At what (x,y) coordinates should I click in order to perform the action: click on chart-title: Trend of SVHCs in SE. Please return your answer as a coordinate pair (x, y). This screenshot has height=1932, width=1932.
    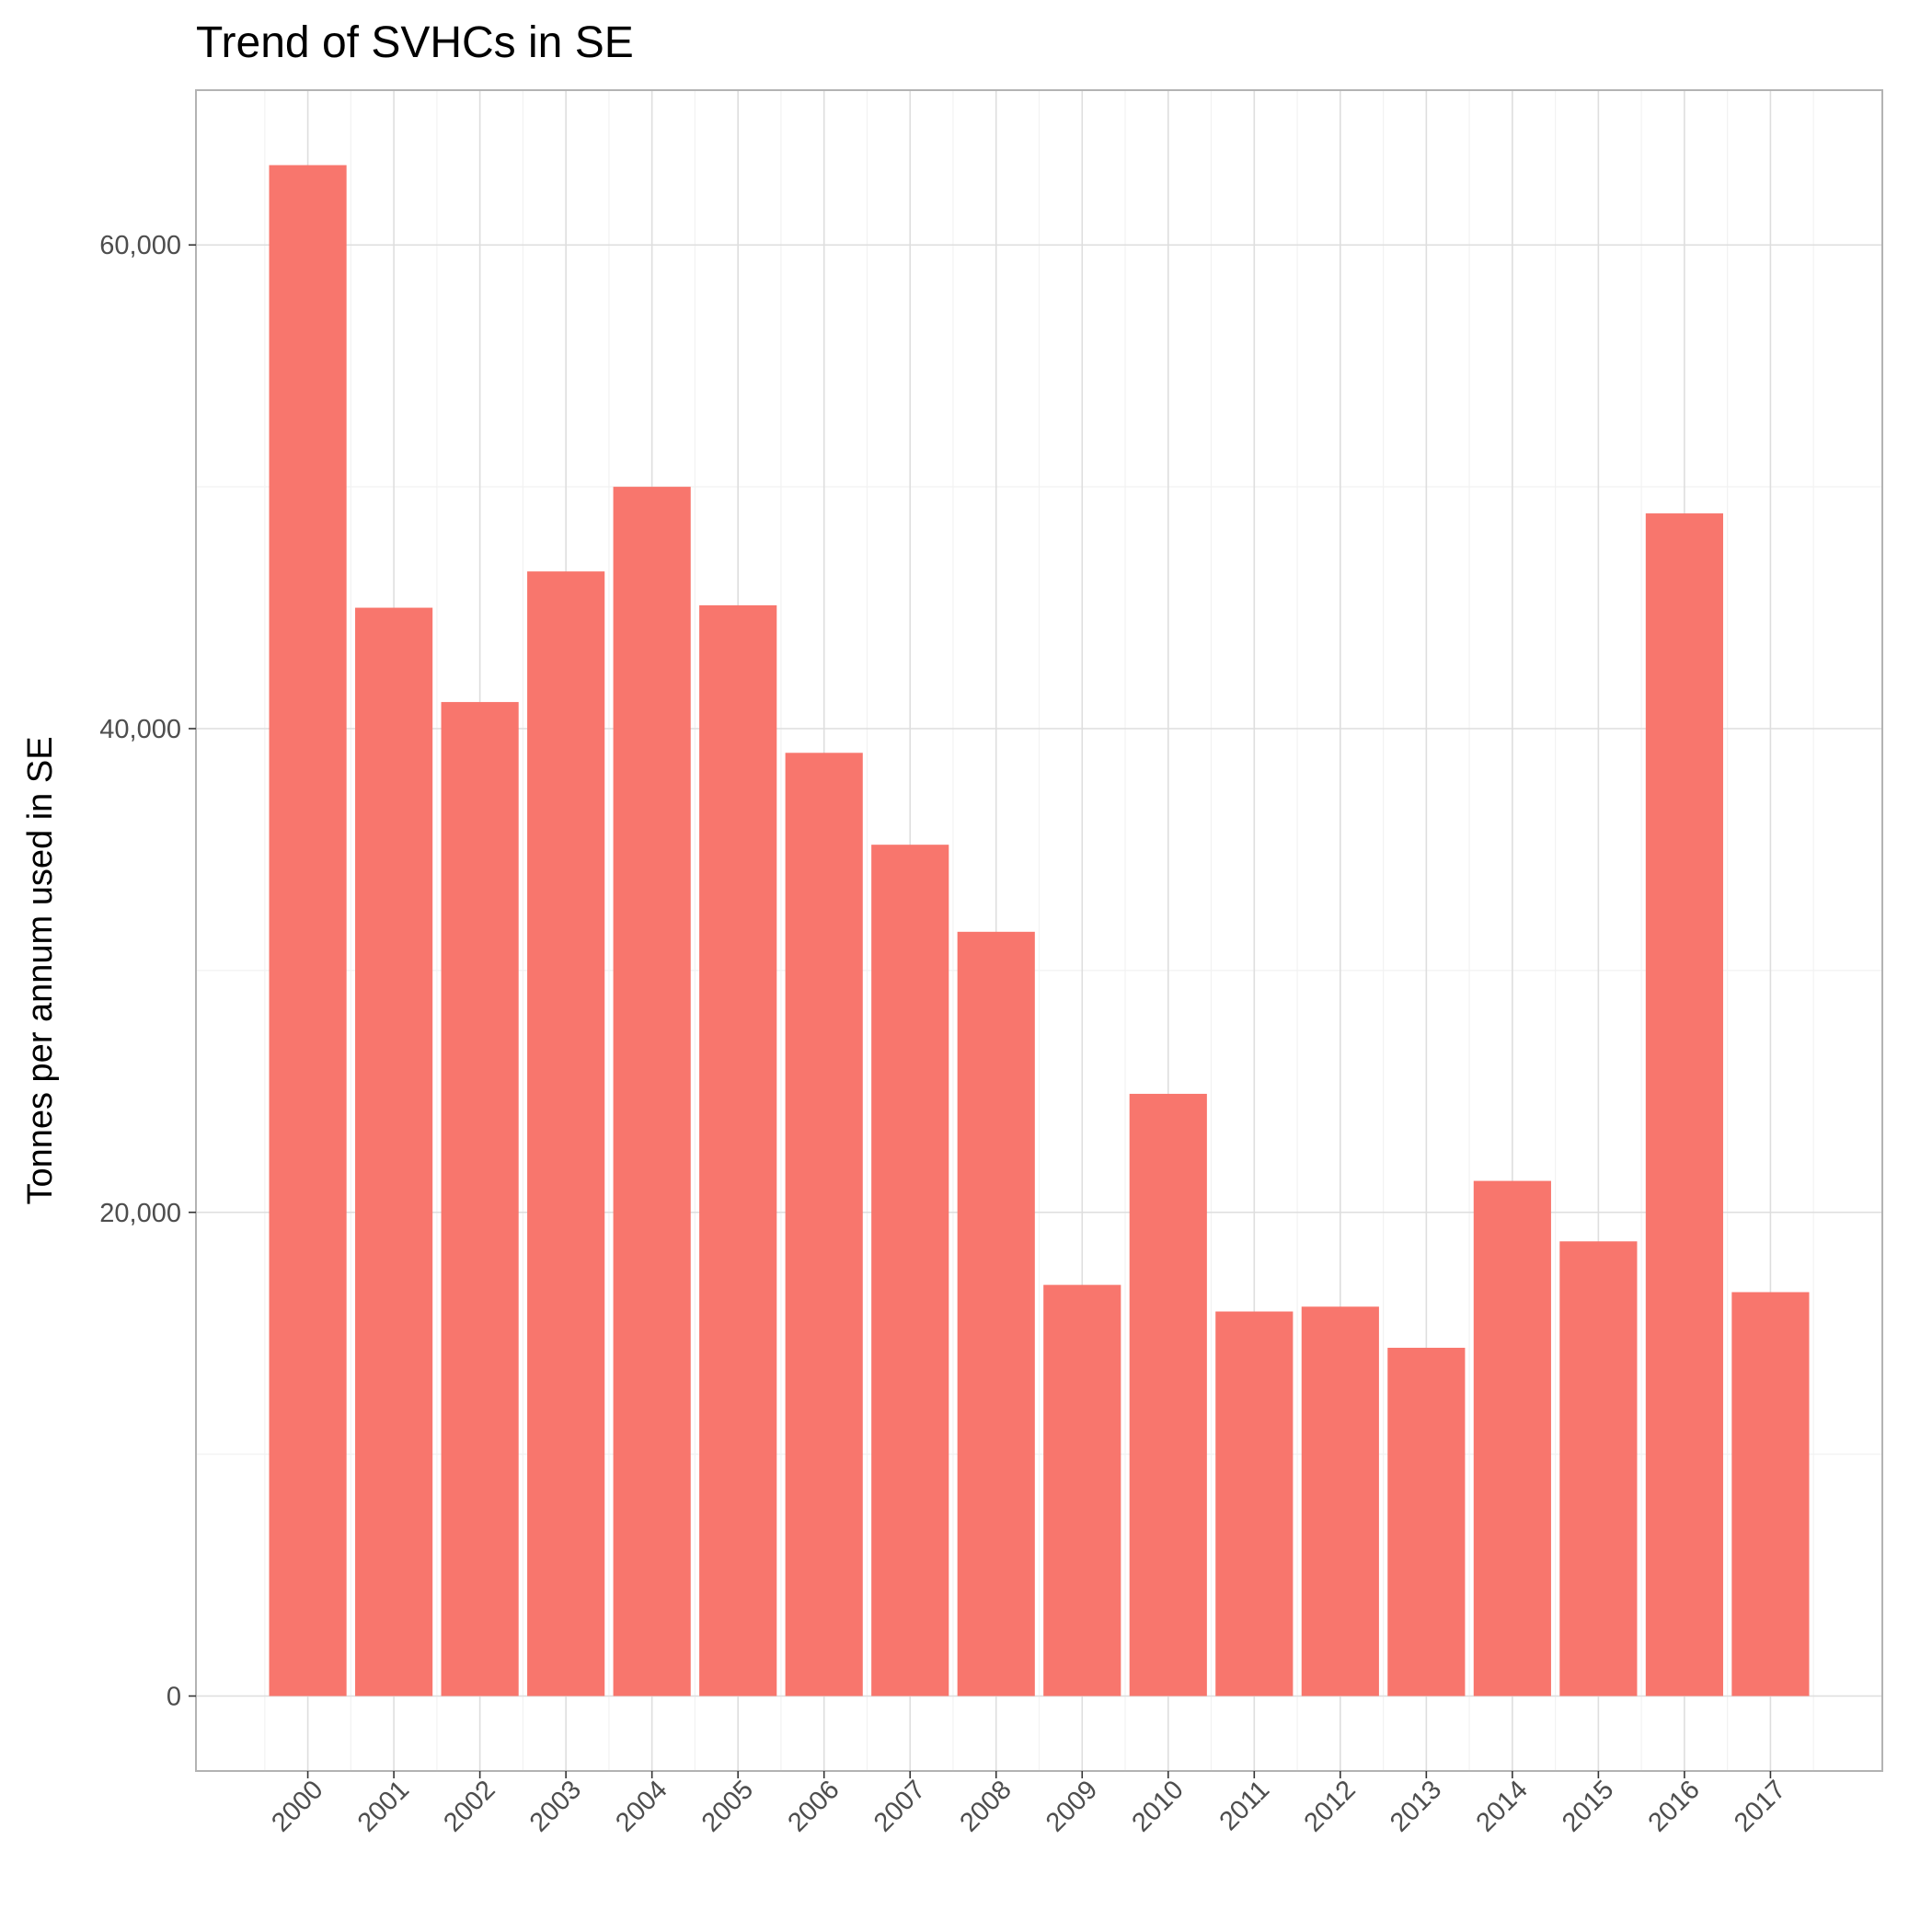
    Looking at the image, I should click on (415, 42).